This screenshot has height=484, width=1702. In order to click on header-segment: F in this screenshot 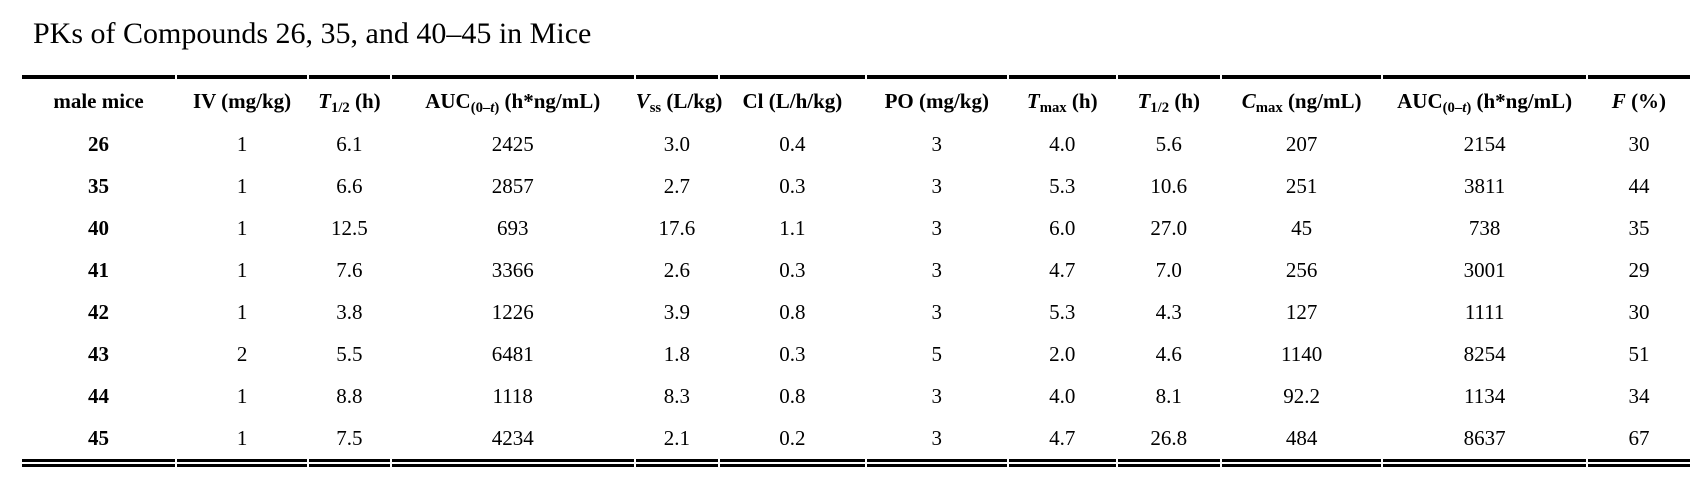, I will do `click(1618, 100)`.